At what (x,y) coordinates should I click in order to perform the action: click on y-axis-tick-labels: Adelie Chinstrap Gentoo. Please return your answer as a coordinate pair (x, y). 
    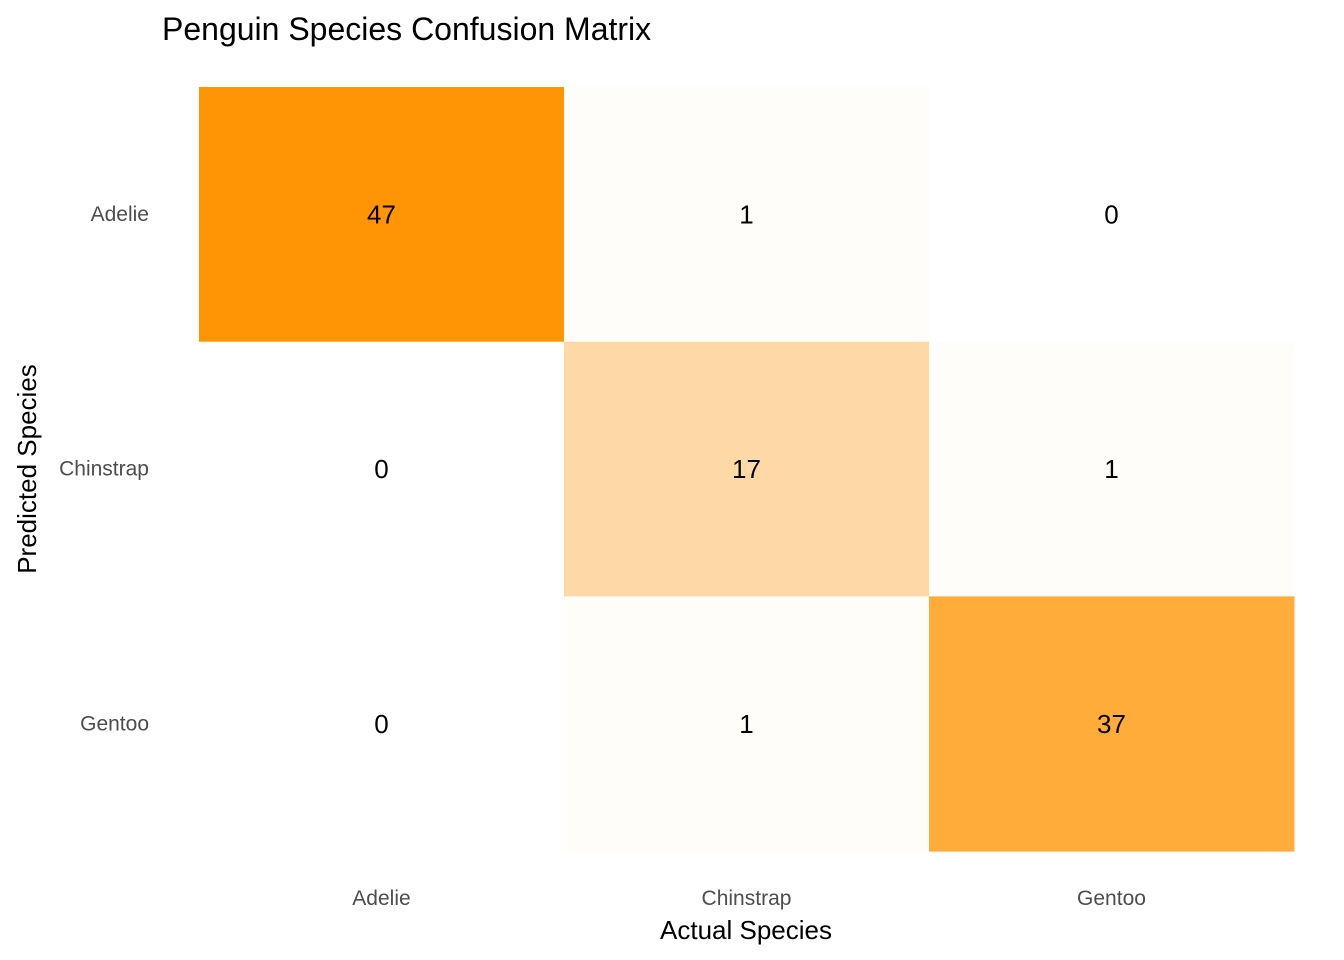
    Looking at the image, I should click on (104, 469).